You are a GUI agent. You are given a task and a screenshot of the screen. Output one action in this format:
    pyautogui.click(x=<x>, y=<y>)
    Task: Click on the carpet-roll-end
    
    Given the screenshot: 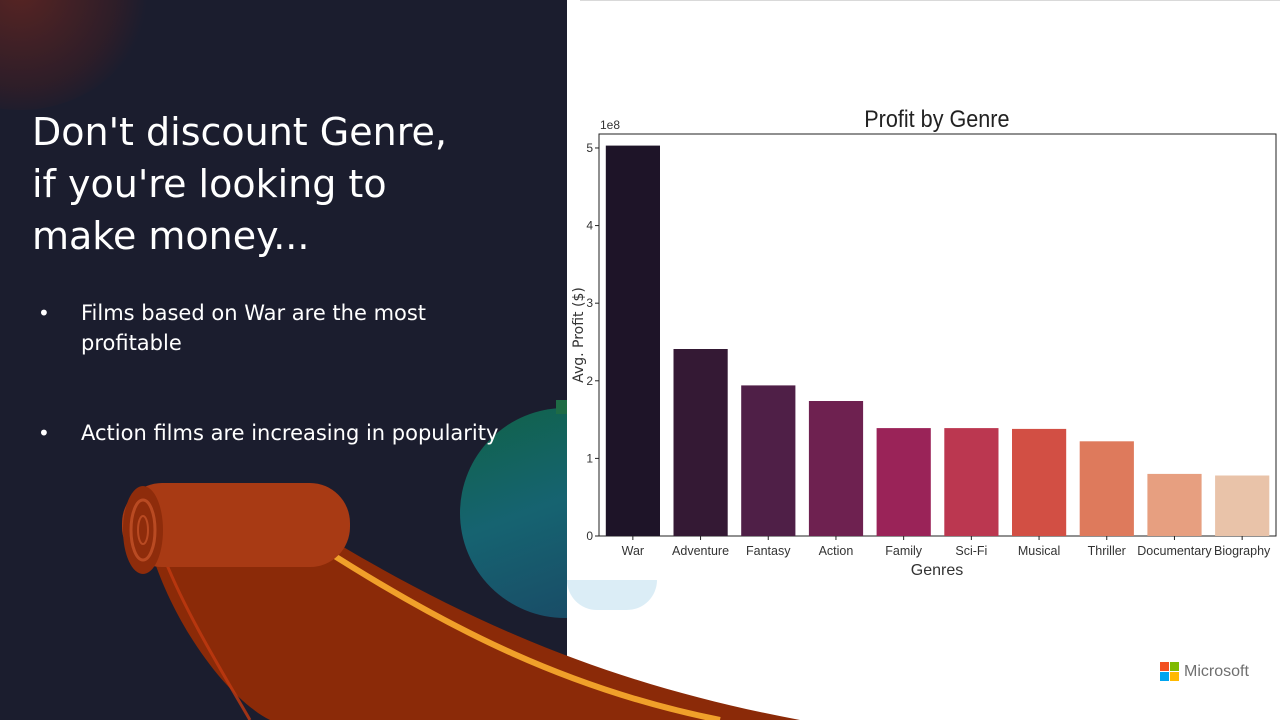 What is the action you would take?
    pyautogui.click(x=143, y=530)
    